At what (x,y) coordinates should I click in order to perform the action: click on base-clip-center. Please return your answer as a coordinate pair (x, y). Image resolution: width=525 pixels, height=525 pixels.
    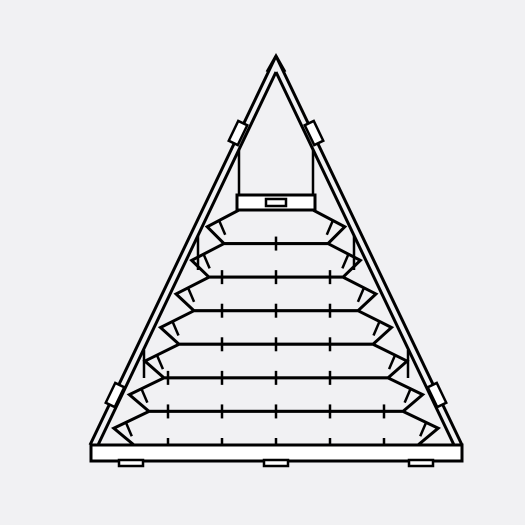
    Looking at the image, I should click on (276, 463).